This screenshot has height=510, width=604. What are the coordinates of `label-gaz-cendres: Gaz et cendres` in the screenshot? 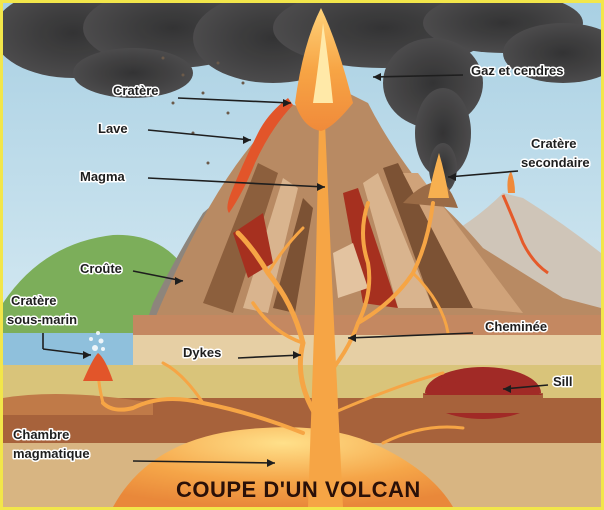 It's located at (517, 70).